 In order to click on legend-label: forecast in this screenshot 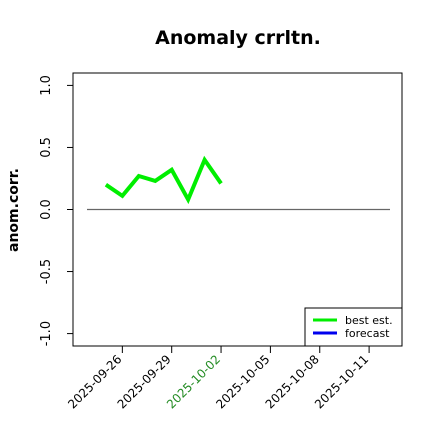, I will do `click(367, 333)`.